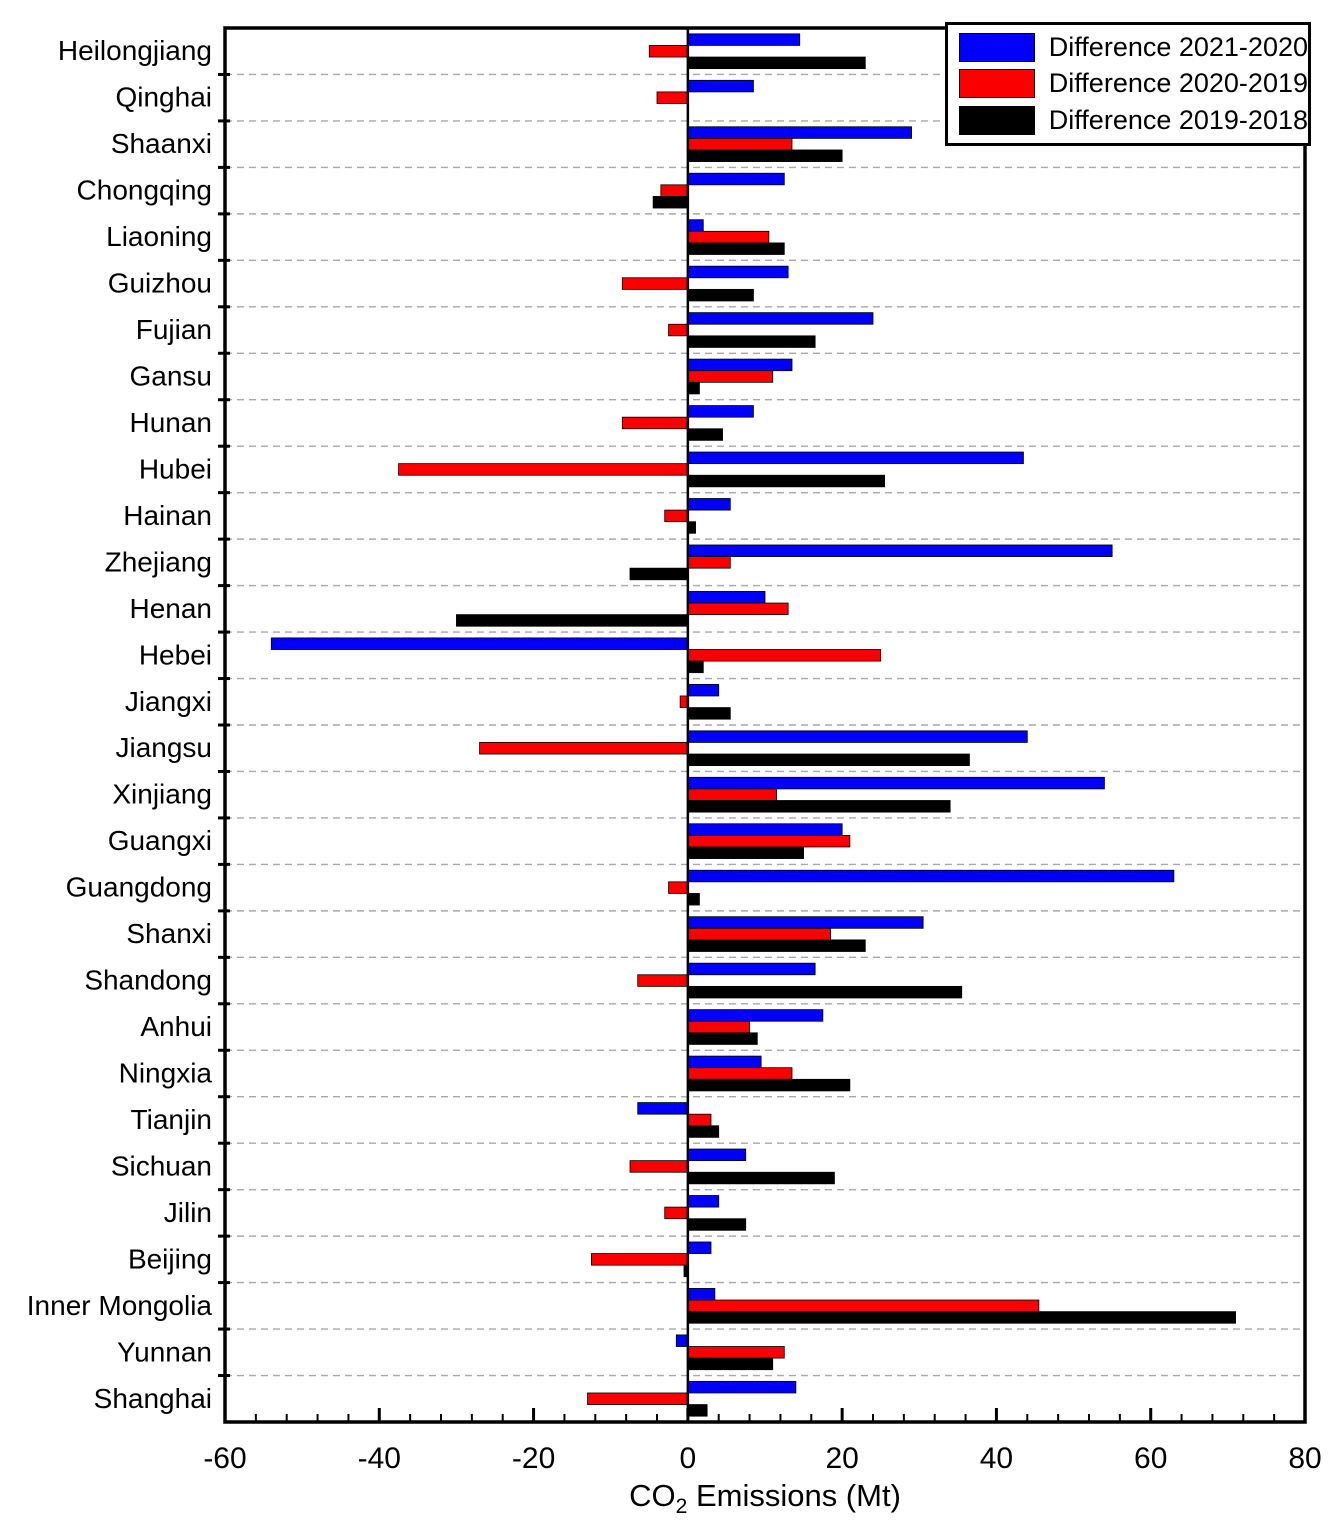  I want to click on y-category-label: Qinghai, so click(163, 97).